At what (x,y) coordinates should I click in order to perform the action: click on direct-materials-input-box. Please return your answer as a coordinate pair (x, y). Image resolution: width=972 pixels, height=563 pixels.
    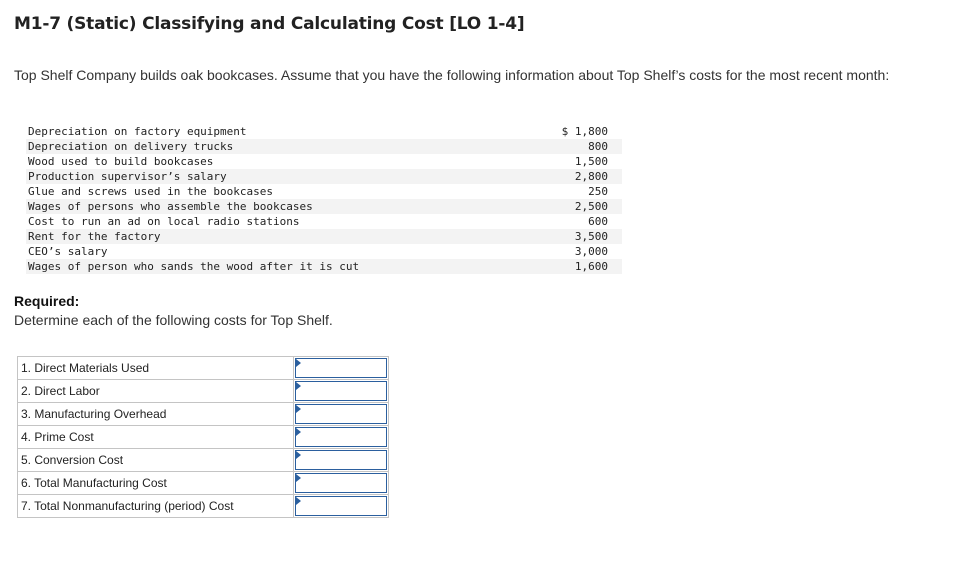
    Looking at the image, I should click on (341, 368).